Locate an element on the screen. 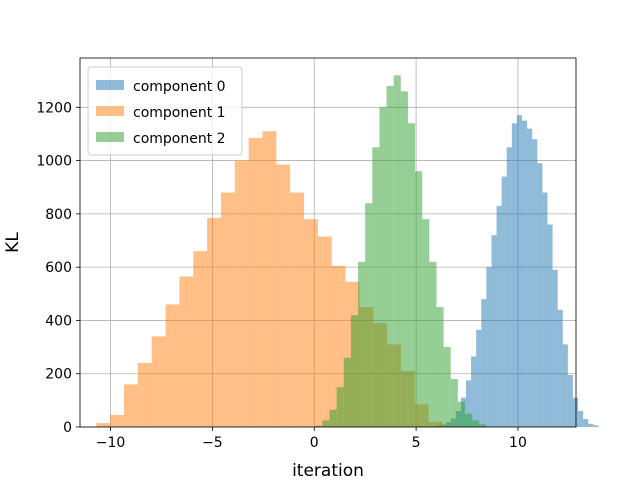 This screenshot has width=640, height=480. y-tick-label: 600 is located at coordinates (58, 268).